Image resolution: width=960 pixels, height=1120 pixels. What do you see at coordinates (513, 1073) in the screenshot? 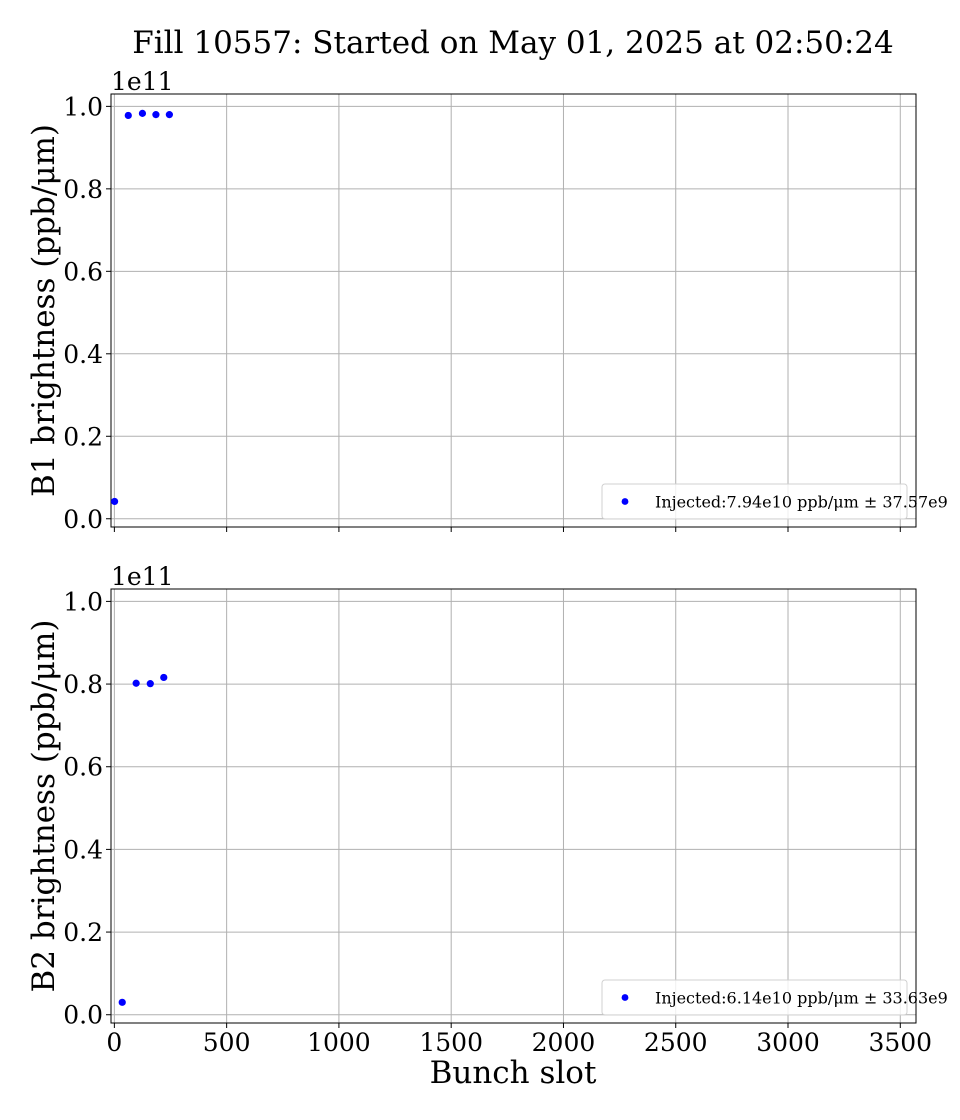
I see `x-axis-label: Bunch slot` at bounding box center [513, 1073].